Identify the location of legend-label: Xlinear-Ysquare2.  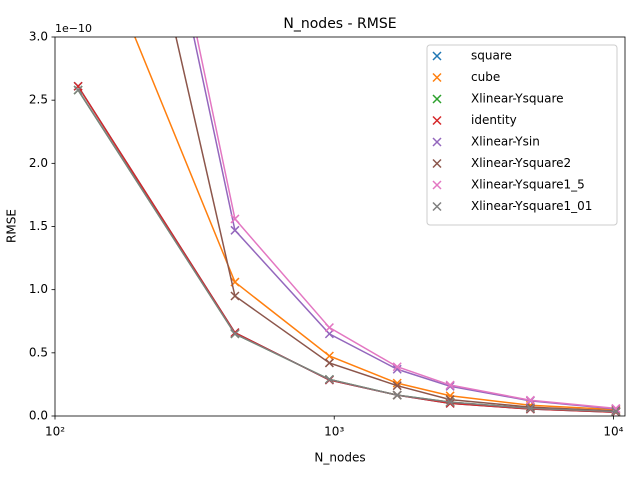
(521, 163).